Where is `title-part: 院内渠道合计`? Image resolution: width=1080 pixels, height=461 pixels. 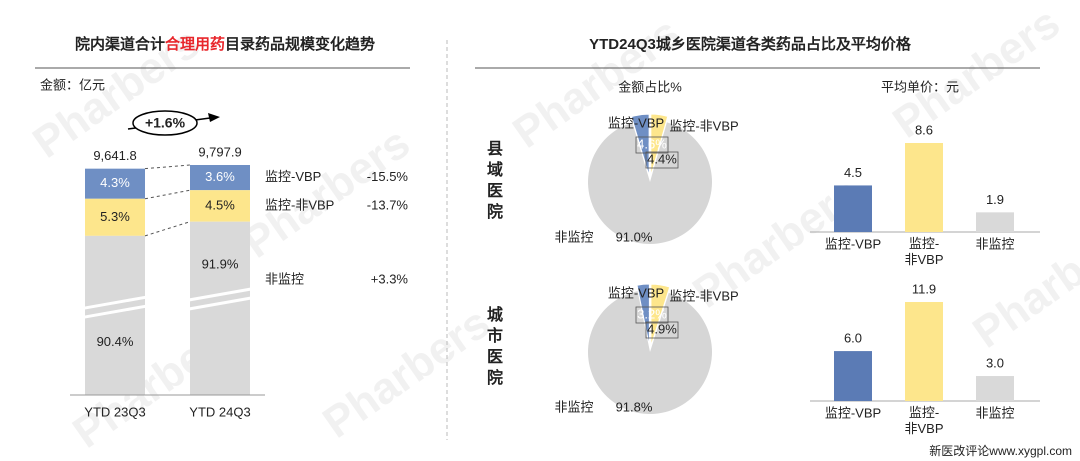
title-part: 院内渠道合计 is located at coordinates (120, 44).